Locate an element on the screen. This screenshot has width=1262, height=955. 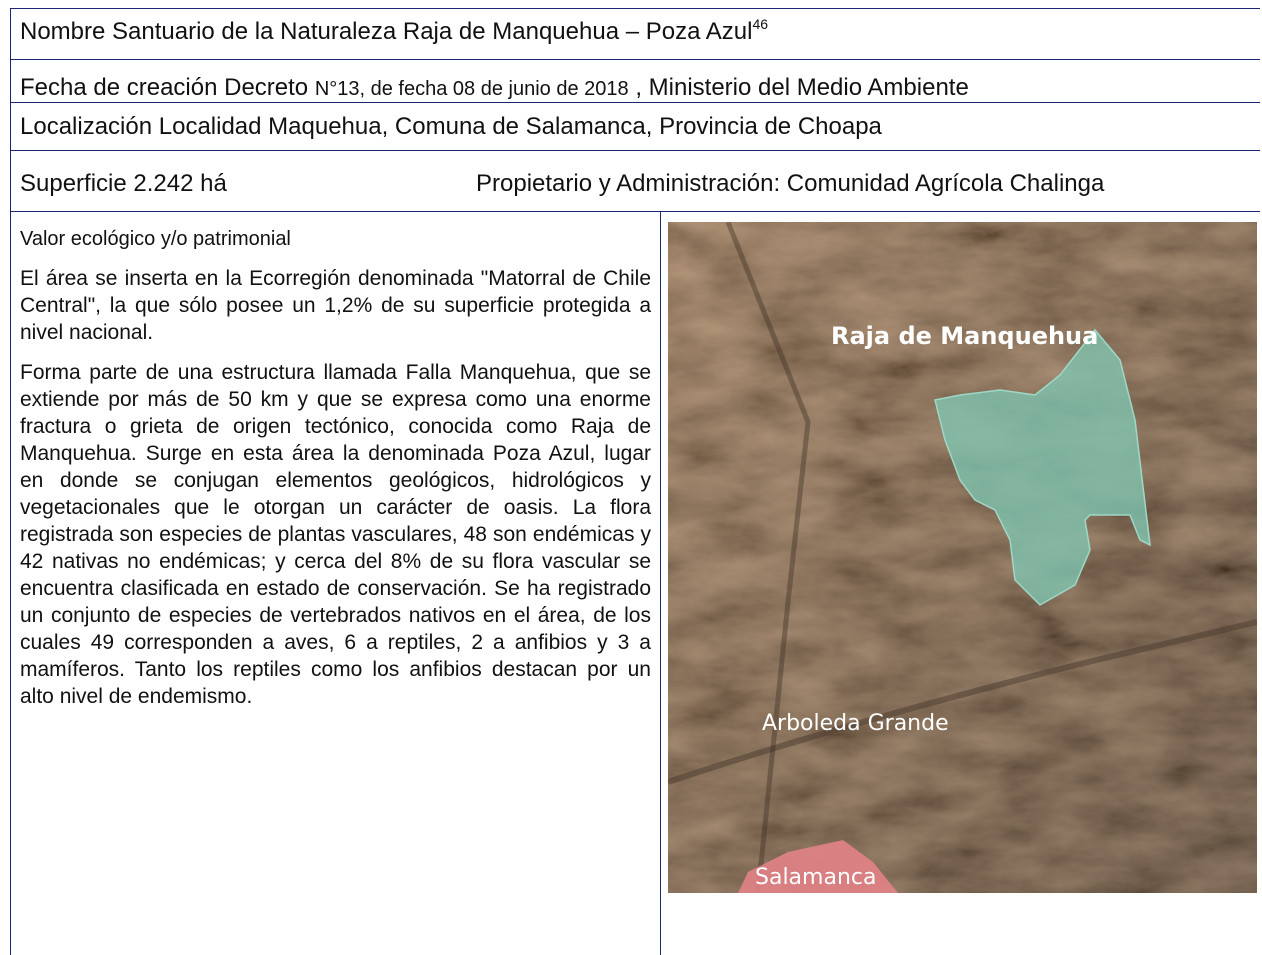
town-area is located at coordinates (818, 866).